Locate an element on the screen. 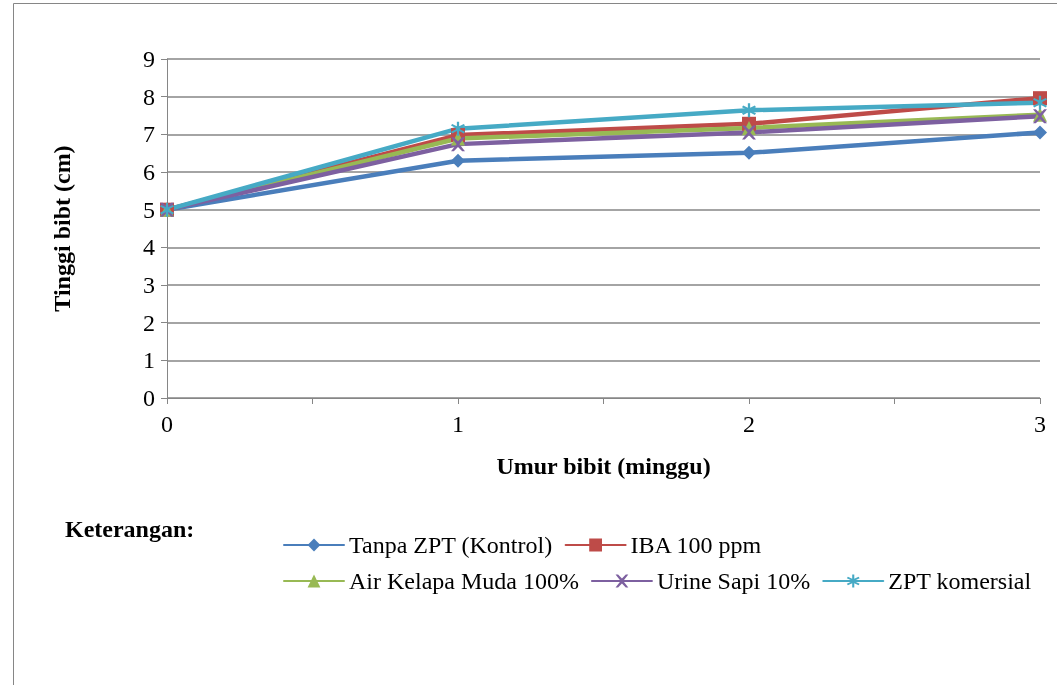 This screenshot has width=1057, height=685. y-tick-label: 2 is located at coordinates (149, 322).